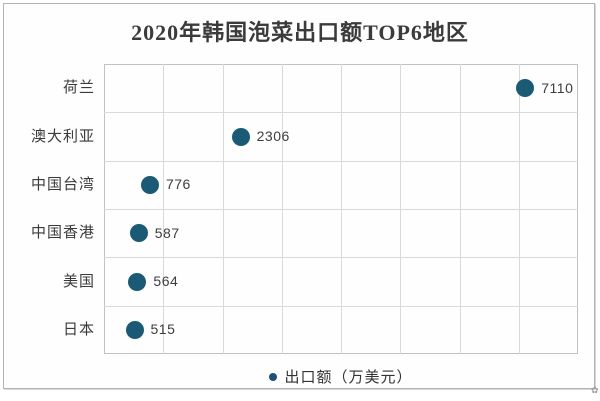  What do you see at coordinates (62, 136) in the screenshot?
I see `category-label: 澳大利亚` at bounding box center [62, 136].